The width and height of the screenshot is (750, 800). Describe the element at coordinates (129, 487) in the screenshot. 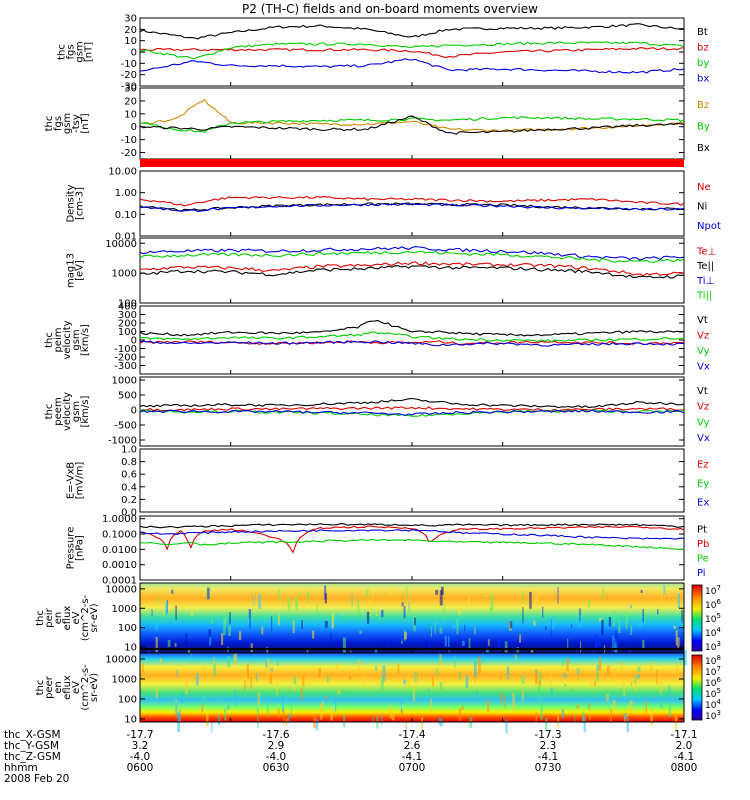

I see `efield-ytick-label: 0.4` at that location.